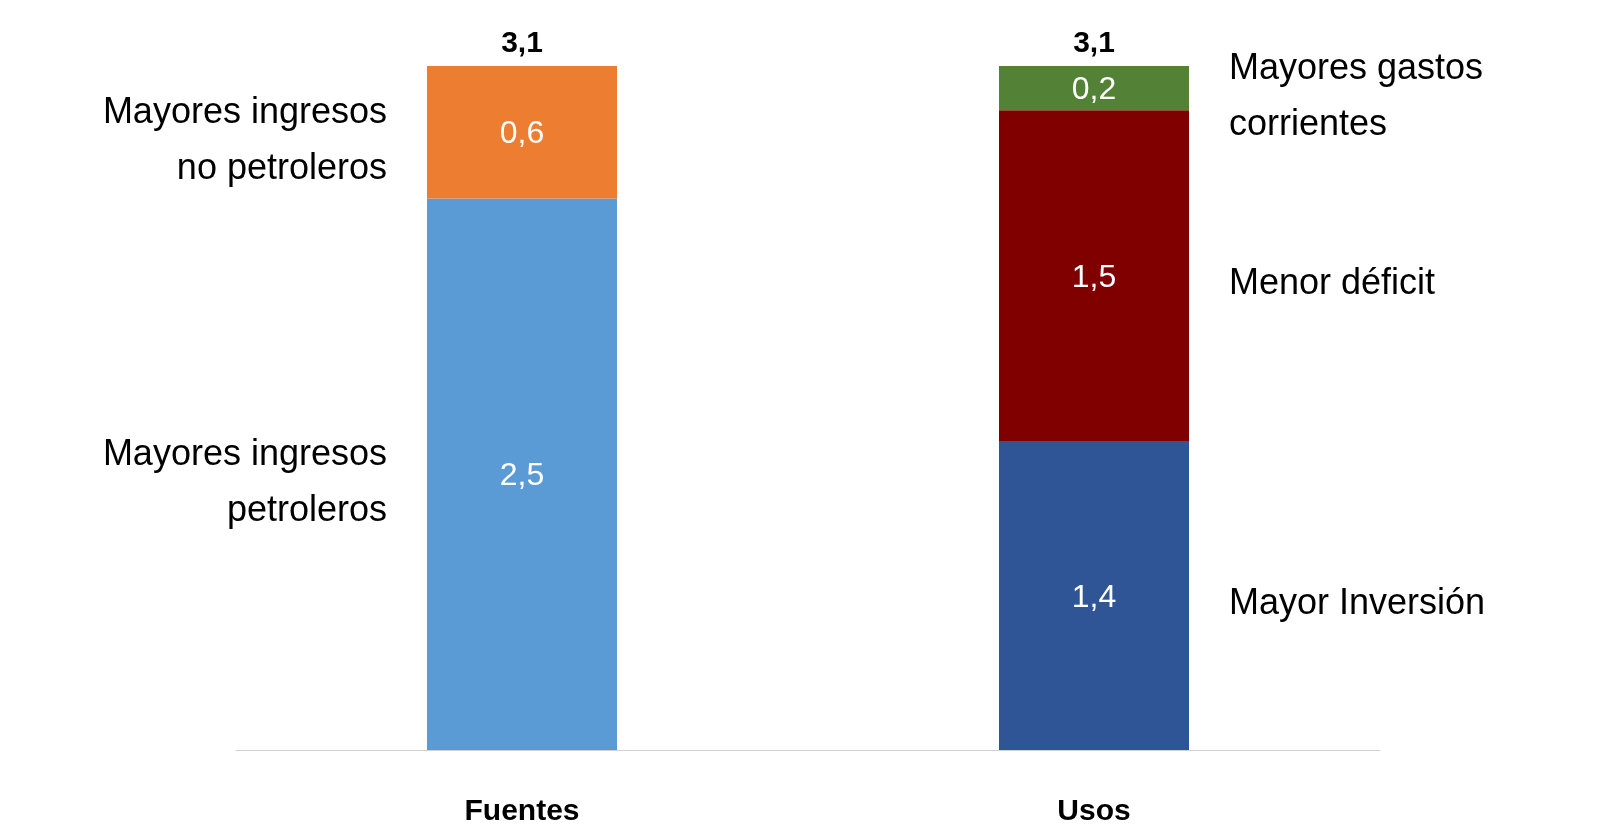 Image resolution: width=1611 pixels, height=828 pixels. Describe the element at coordinates (1094, 88) in the screenshot. I see `data-label: 0,2` at that location.